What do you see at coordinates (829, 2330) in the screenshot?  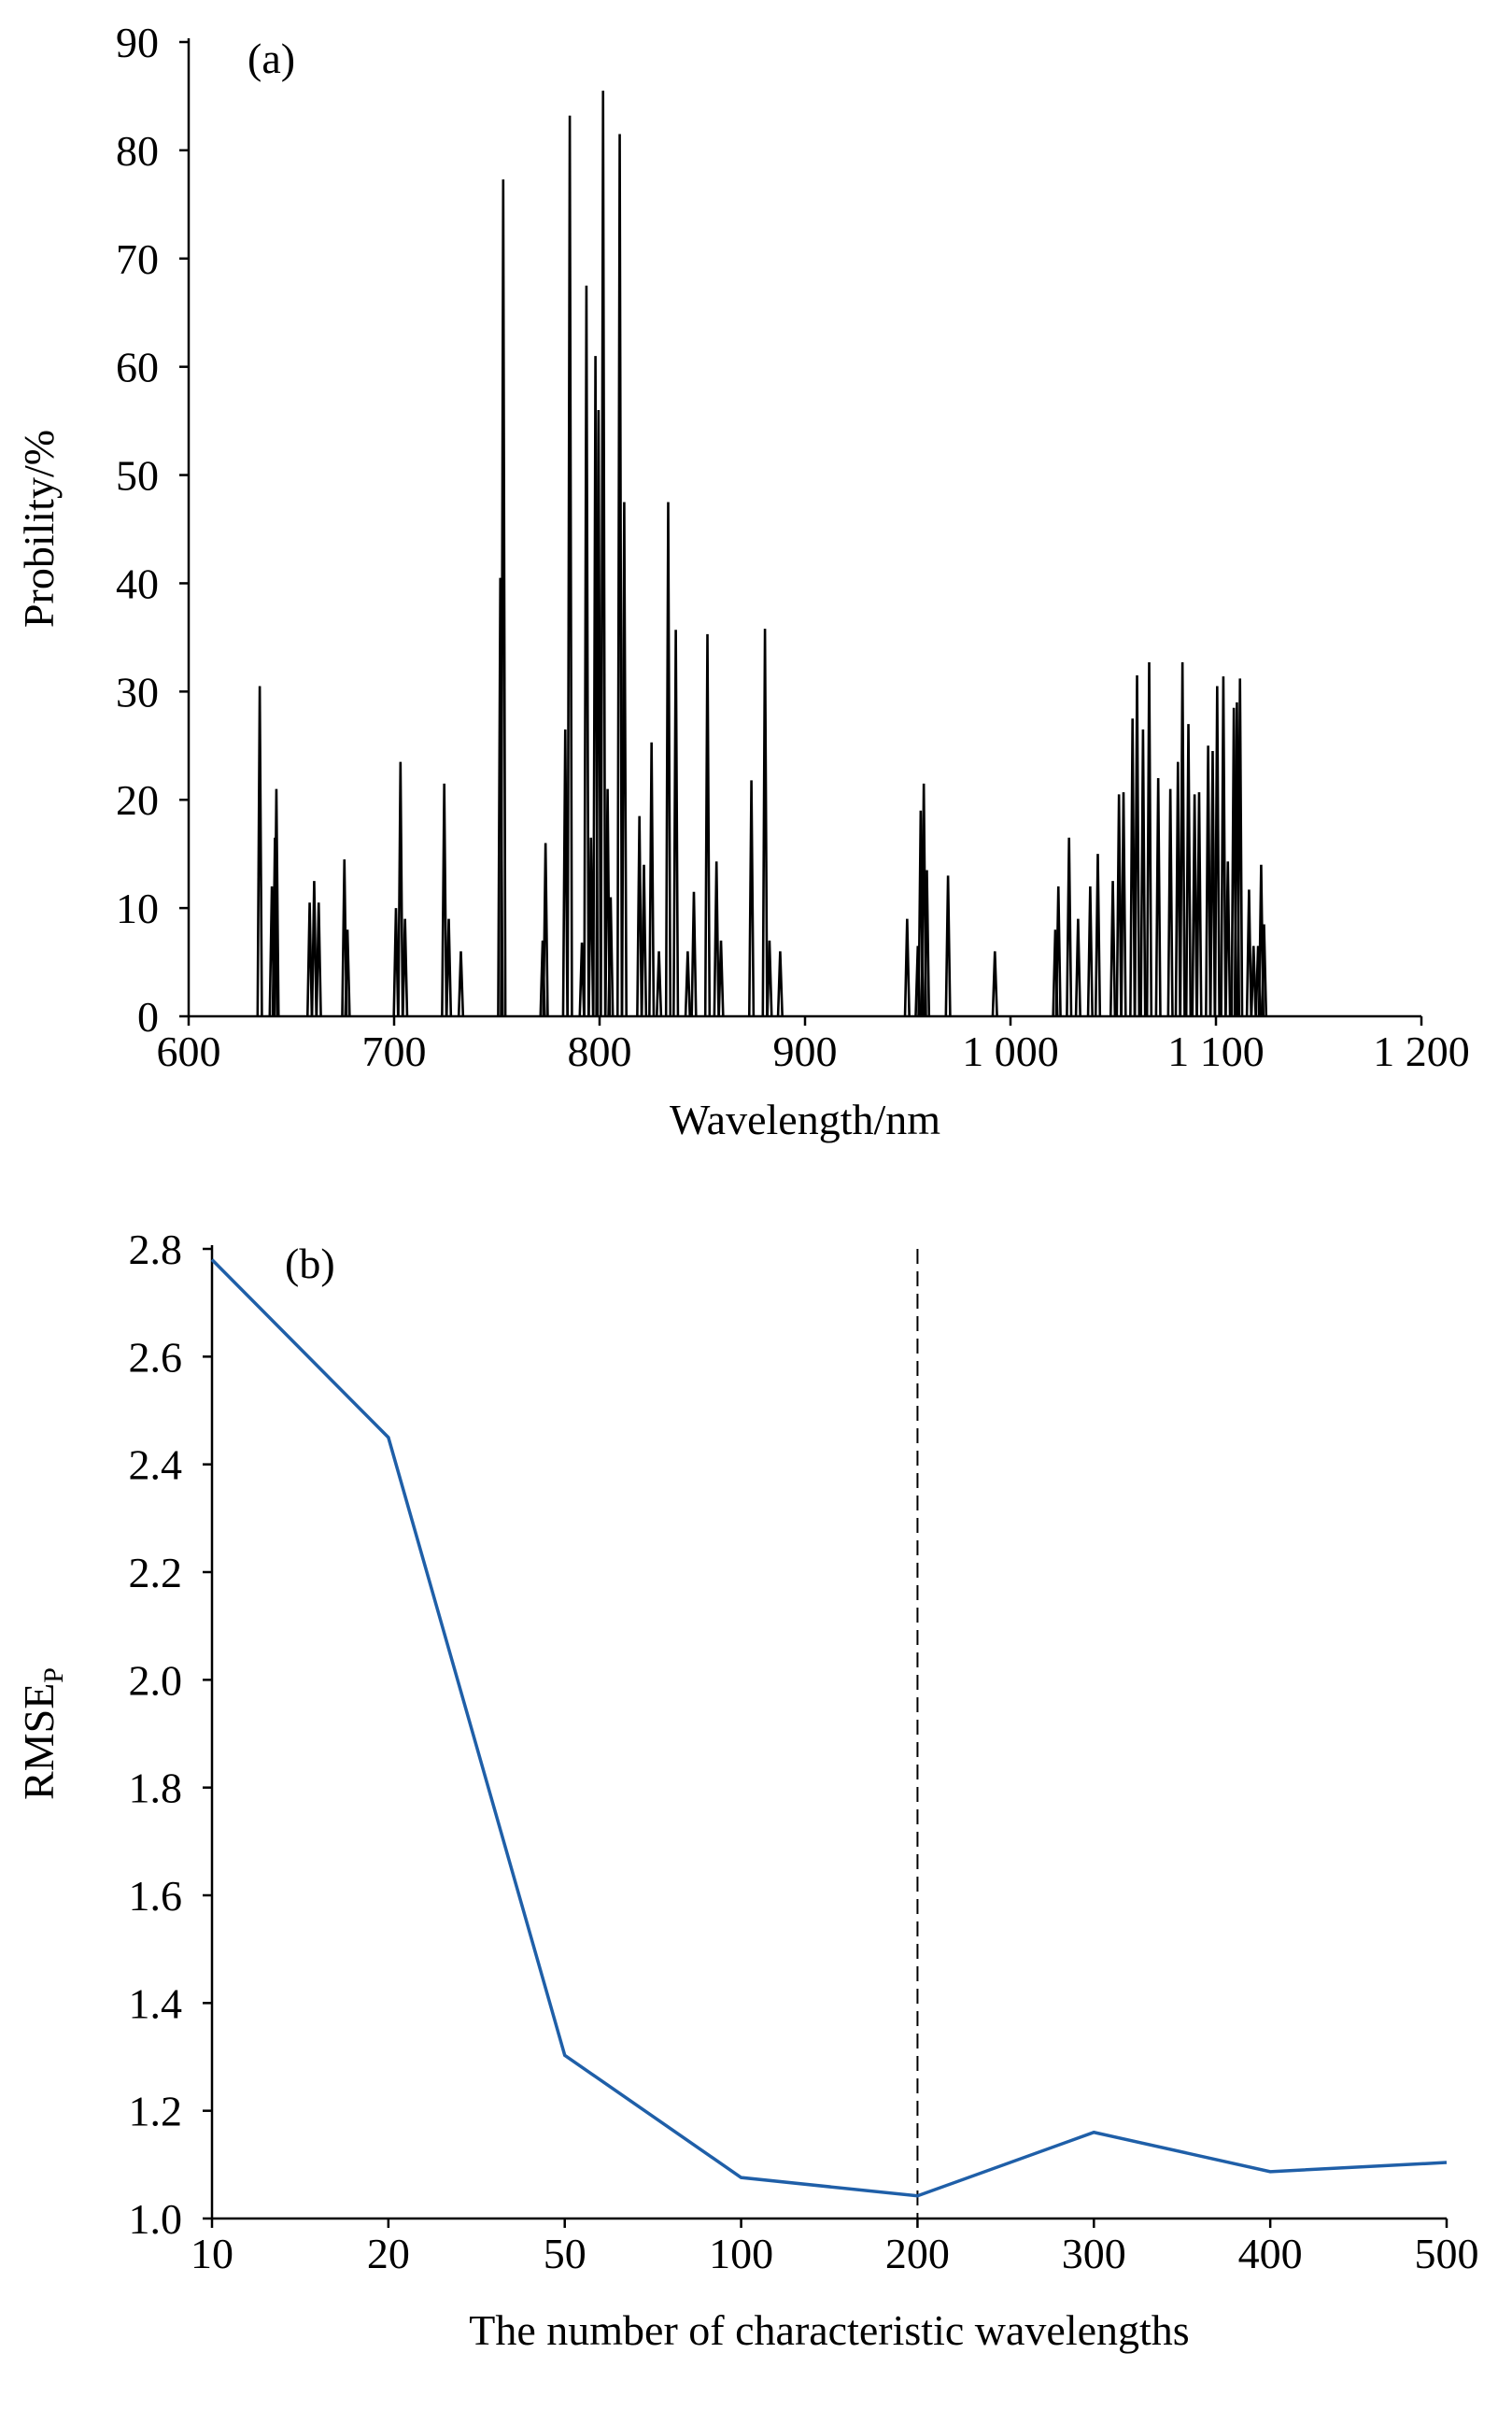 I see `x-axis-label: The number of characteristic wavelengths` at bounding box center [829, 2330].